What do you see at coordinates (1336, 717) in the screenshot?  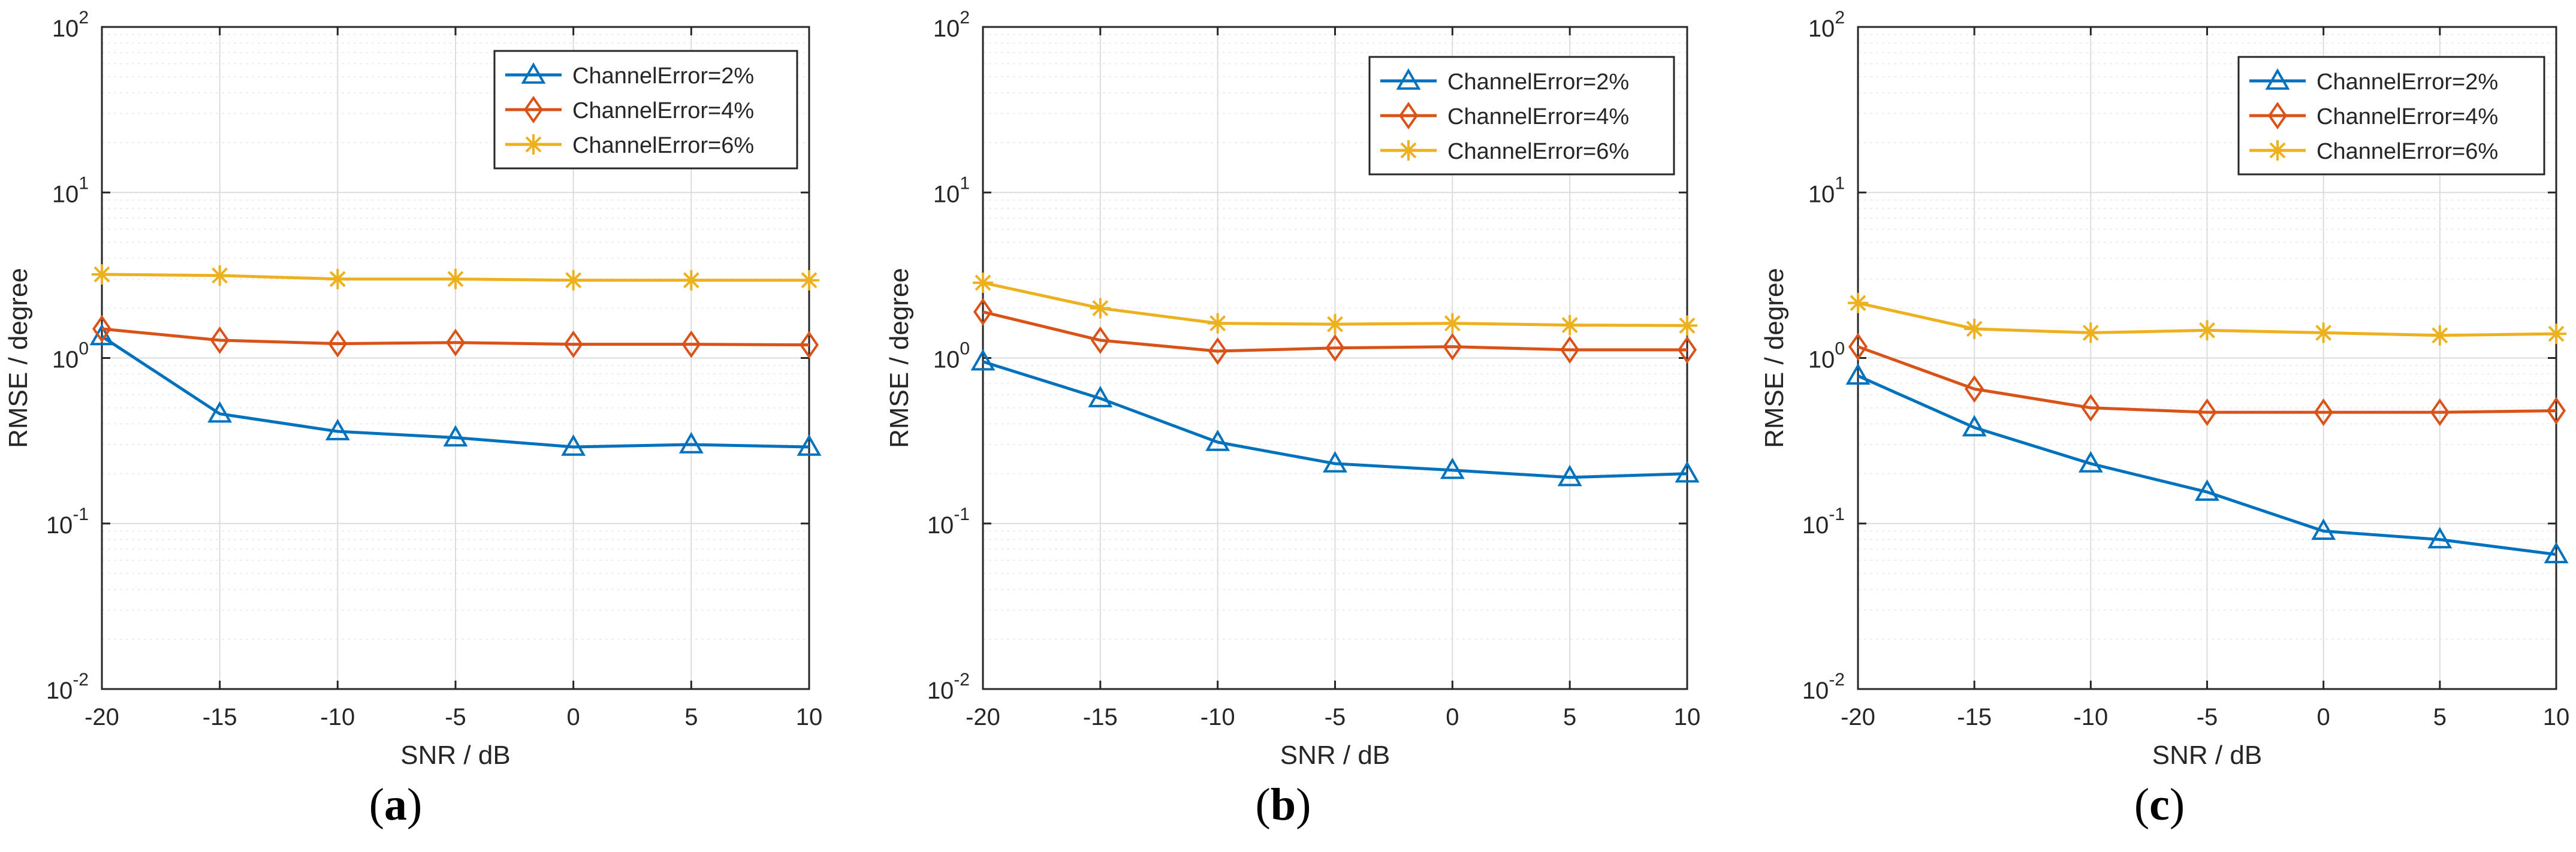 I see `x-tick-label: -5` at bounding box center [1336, 717].